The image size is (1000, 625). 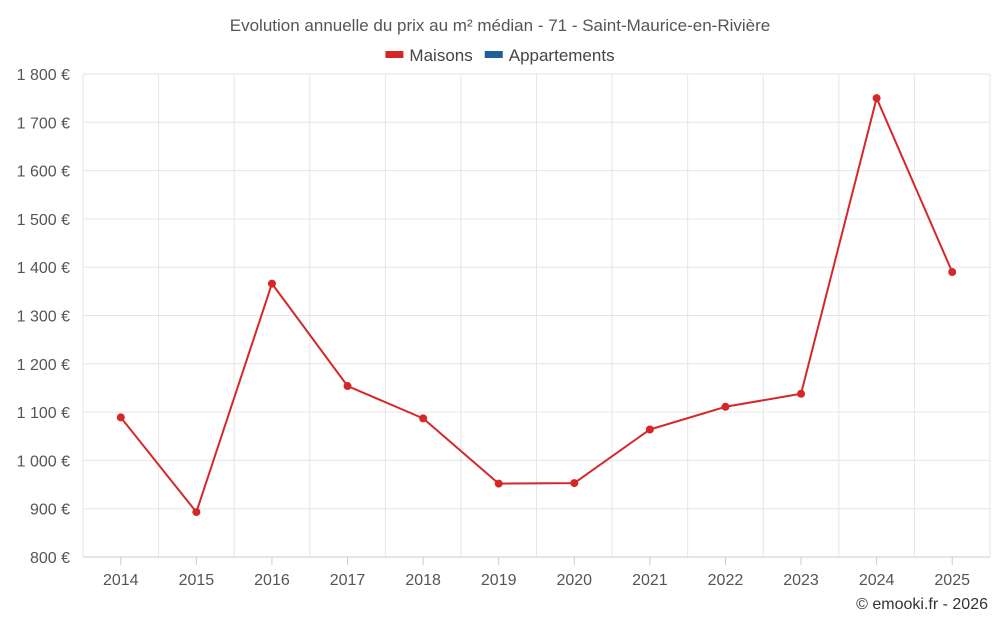 I want to click on y-tick-label: 1 400 €, so click(x=43, y=268).